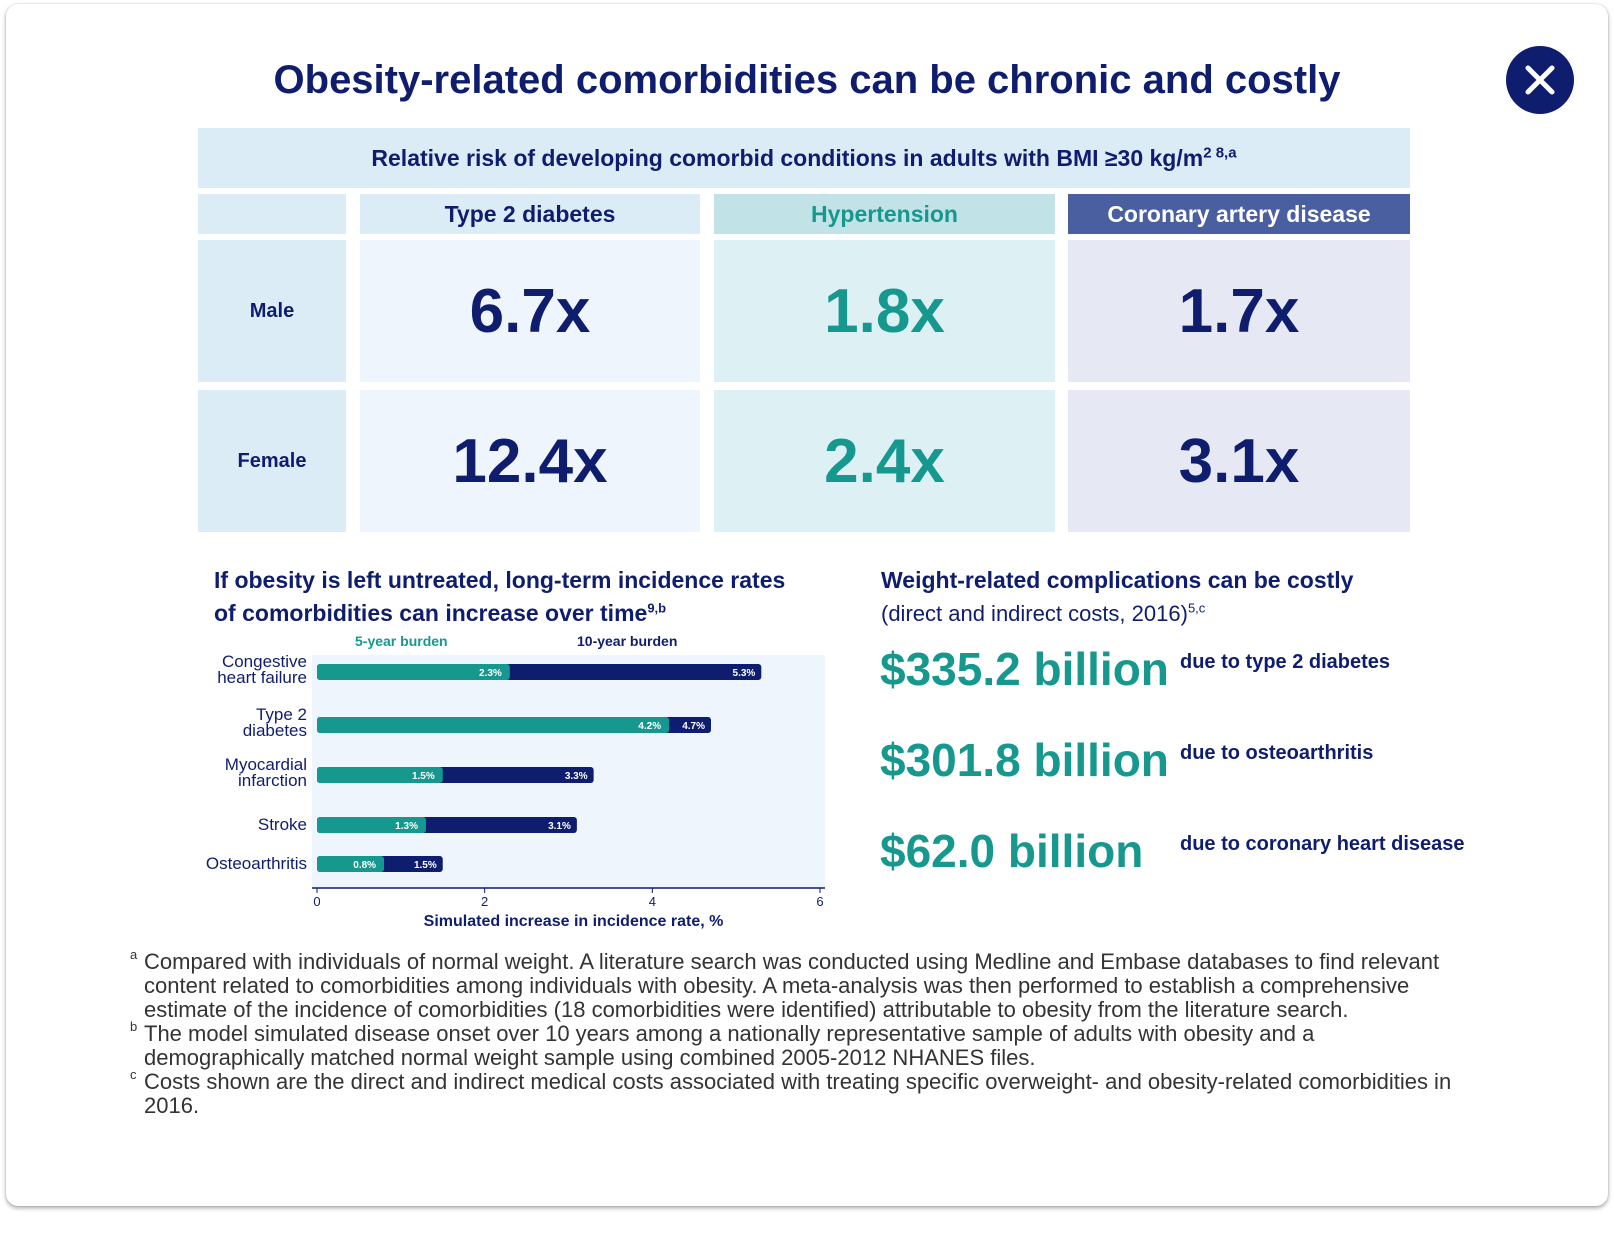 The image size is (1614, 1247). I want to click on x-axis-label: Simulated increase in incidence rate, %, so click(574, 921).